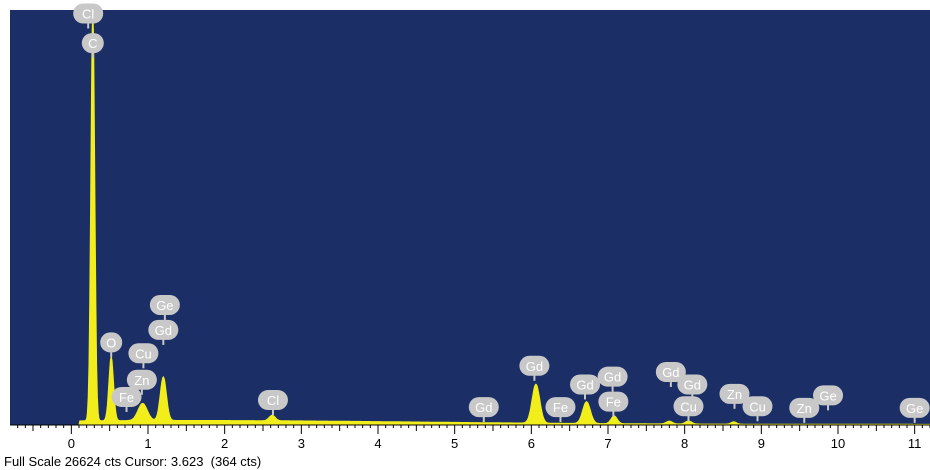 The width and height of the screenshot is (930, 470). I want to click on x-tick-label: 6, so click(531, 443).